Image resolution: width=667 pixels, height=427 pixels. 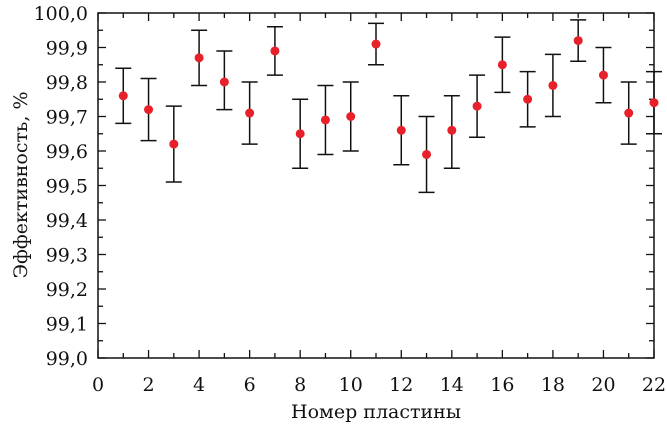 I want to click on y-tick-label: 99,5, so click(x=67, y=187).